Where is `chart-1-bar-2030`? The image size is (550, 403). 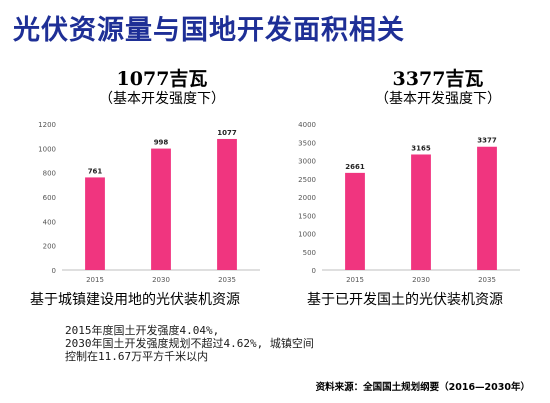
chart-1-bar-2030 is located at coordinates (161, 209).